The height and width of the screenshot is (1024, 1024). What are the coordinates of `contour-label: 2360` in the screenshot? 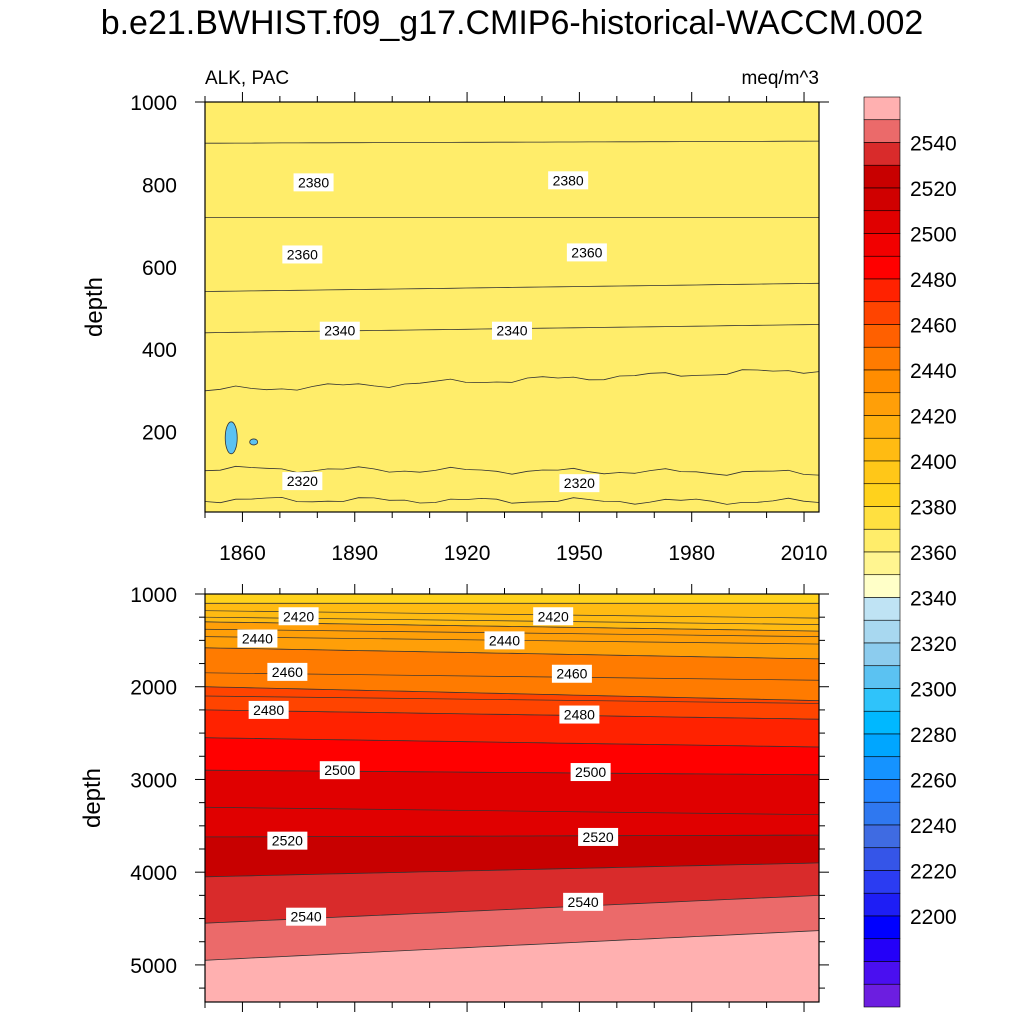 It's located at (586, 252).